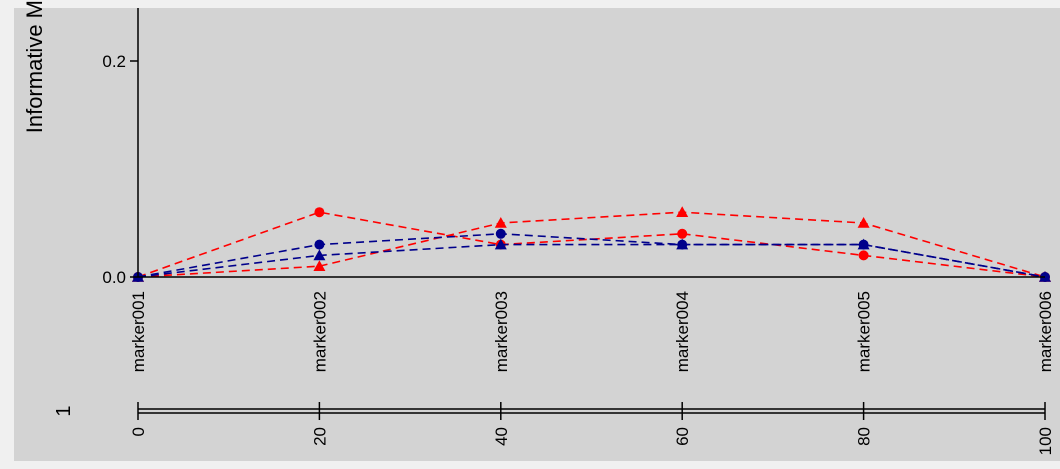 The height and width of the screenshot is (469, 1060). Describe the element at coordinates (34, 66) in the screenshot. I see `y-axis-label: Informative M` at that location.